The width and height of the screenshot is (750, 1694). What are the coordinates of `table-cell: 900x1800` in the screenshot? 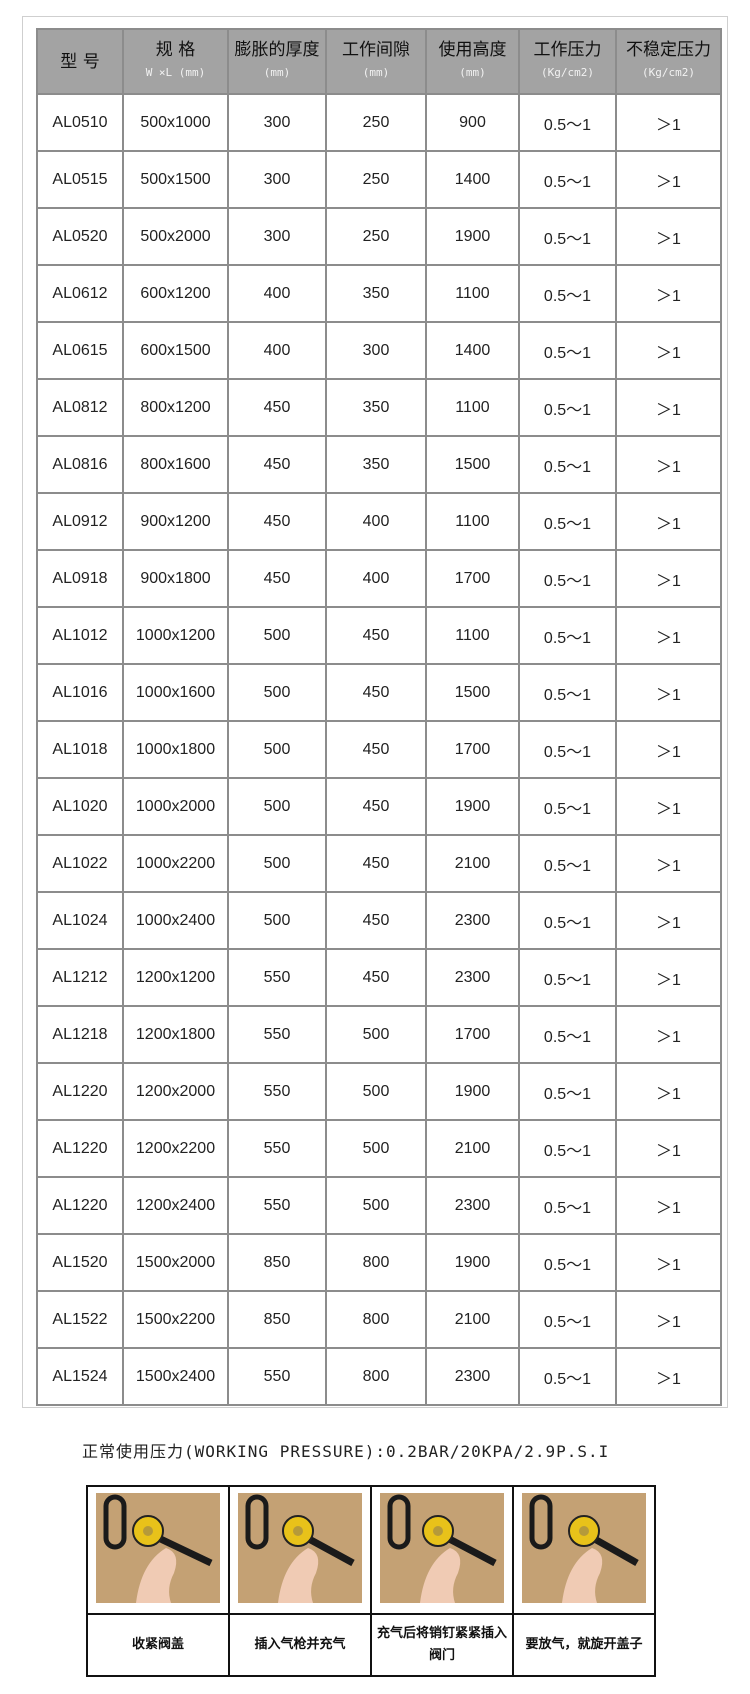 It's located at (175, 578).